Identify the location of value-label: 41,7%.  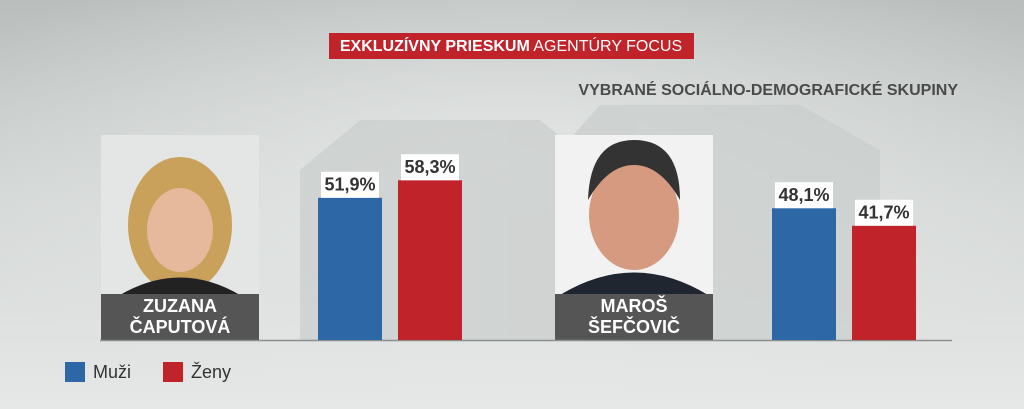
(883, 212).